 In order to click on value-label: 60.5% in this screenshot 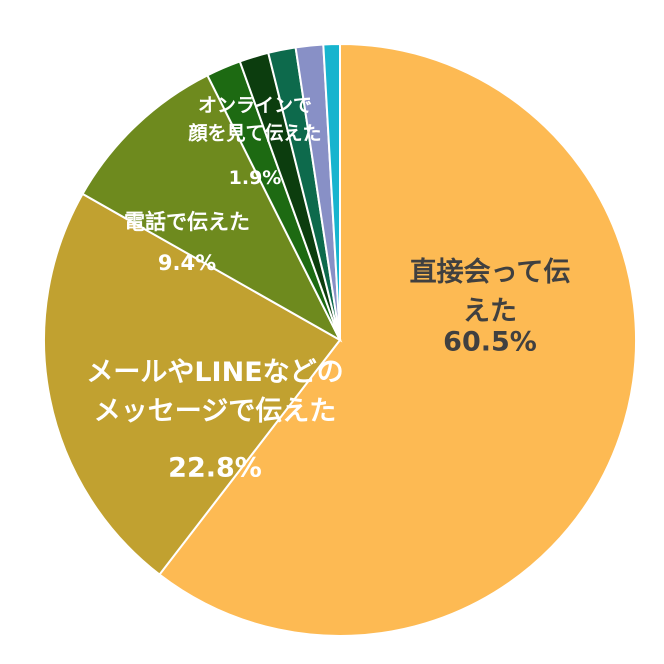, I will do `click(490, 342)`.